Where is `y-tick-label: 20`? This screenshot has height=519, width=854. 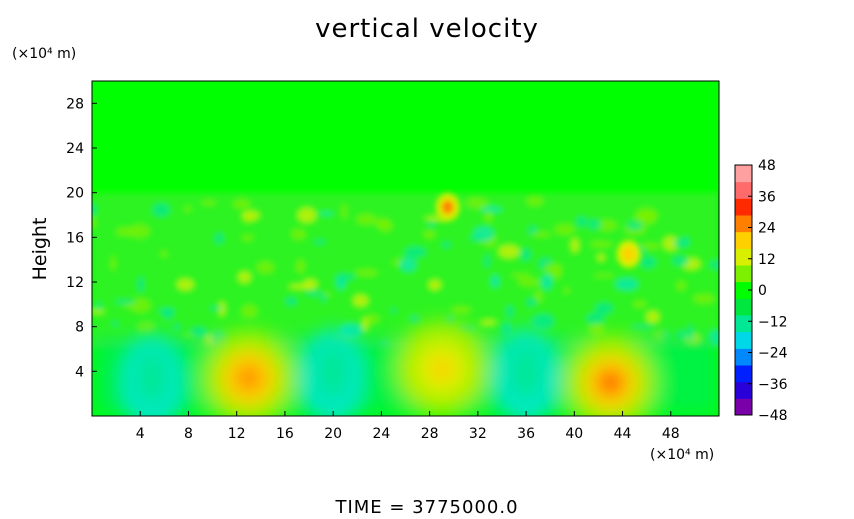
y-tick-label: 20 is located at coordinates (75, 194).